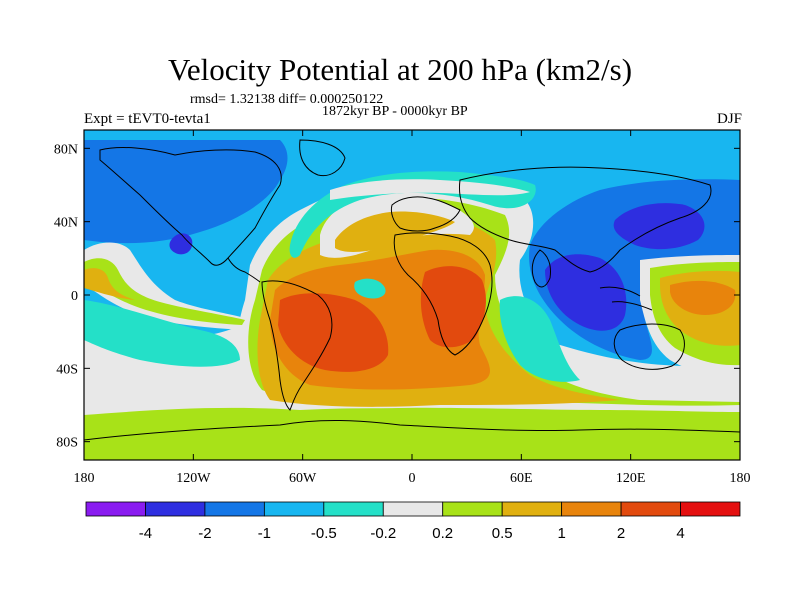  What do you see at coordinates (412, 430) in the screenshot?
I see `coastline-antarctica` at bounding box center [412, 430].